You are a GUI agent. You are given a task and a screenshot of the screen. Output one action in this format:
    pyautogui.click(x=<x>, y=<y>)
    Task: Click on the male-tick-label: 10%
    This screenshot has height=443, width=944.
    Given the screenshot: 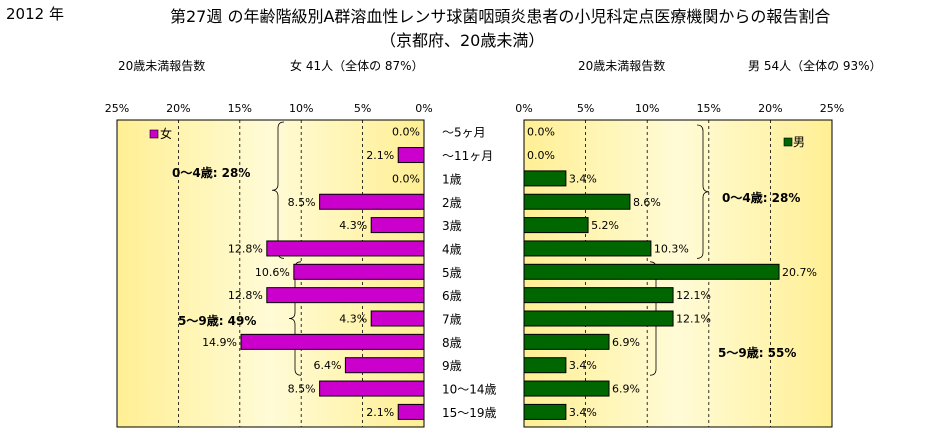 What is the action you would take?
    pyautogui.click(x=647, y=108)
    